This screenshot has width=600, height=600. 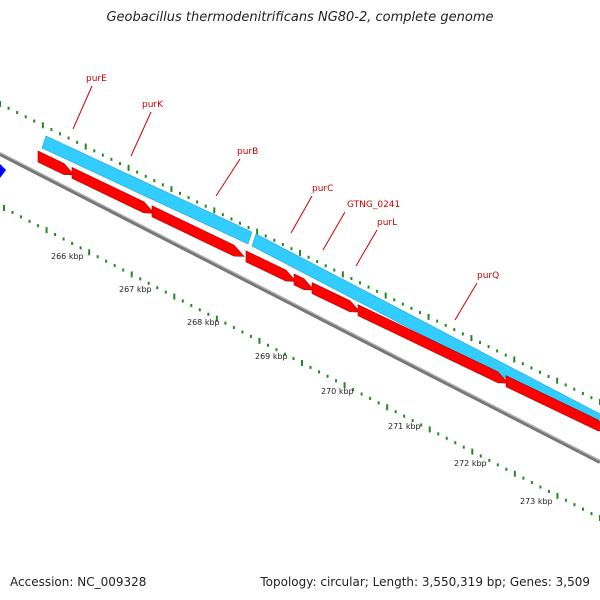 I want to click on accession-label: Accession: NC_009328, so click(x=78, y=582).